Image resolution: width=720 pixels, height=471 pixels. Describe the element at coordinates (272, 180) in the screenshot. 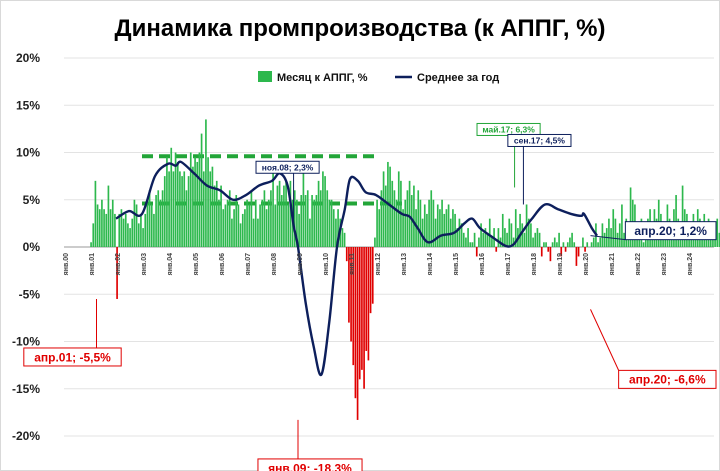

I see `reference-lines` at that location.